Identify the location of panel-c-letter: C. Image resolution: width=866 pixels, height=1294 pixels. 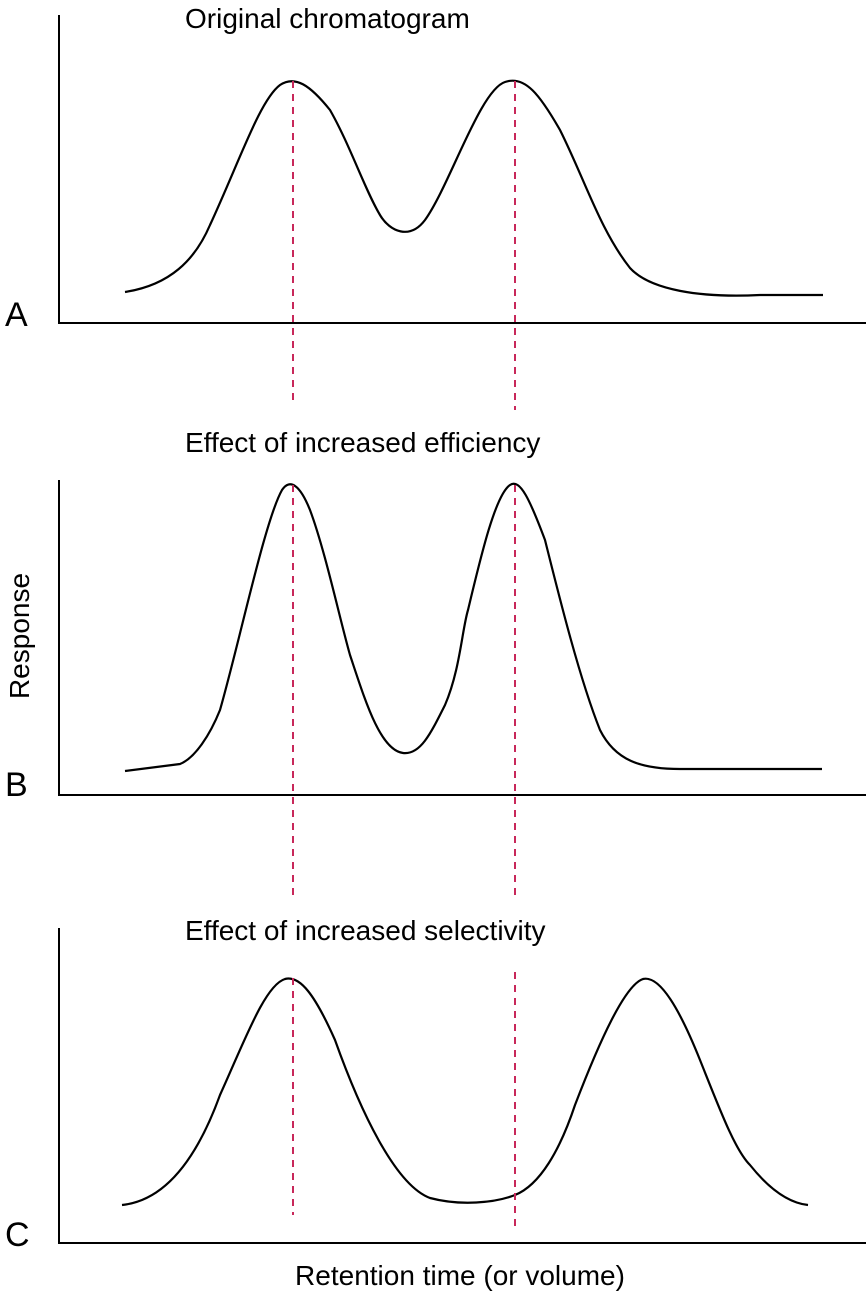
(17, 1235).